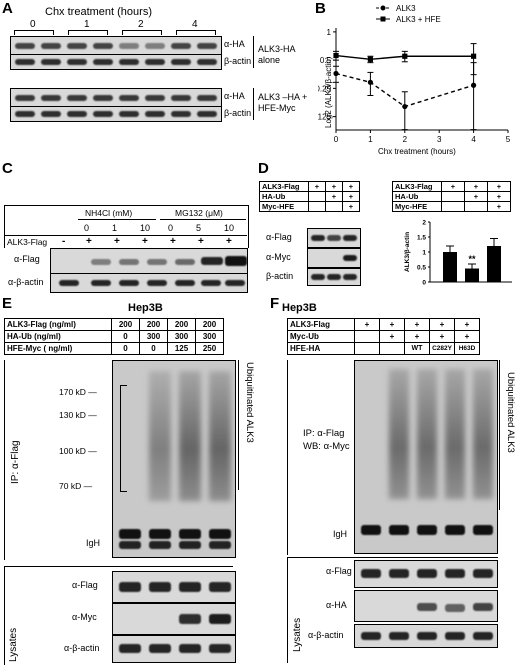  I want to click on panel-f-lys-ha, so click(426, 606).